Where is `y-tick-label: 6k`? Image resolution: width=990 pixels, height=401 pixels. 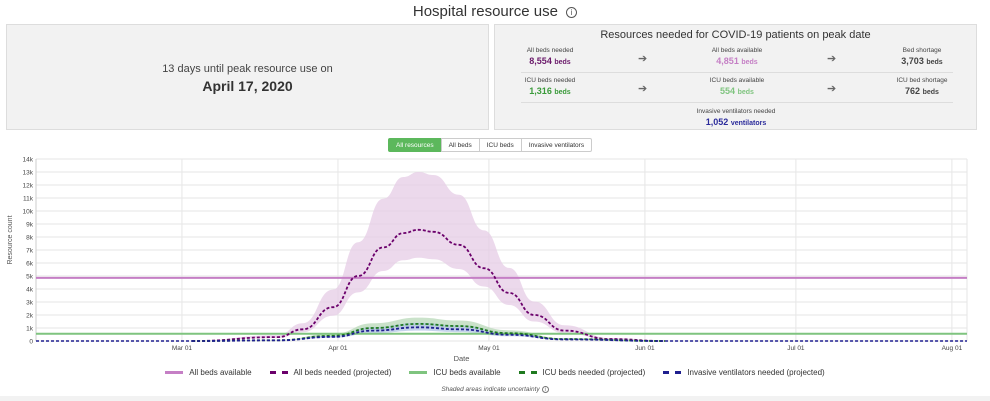
y-tick-label: 6k is located at coordinates (30, 264).